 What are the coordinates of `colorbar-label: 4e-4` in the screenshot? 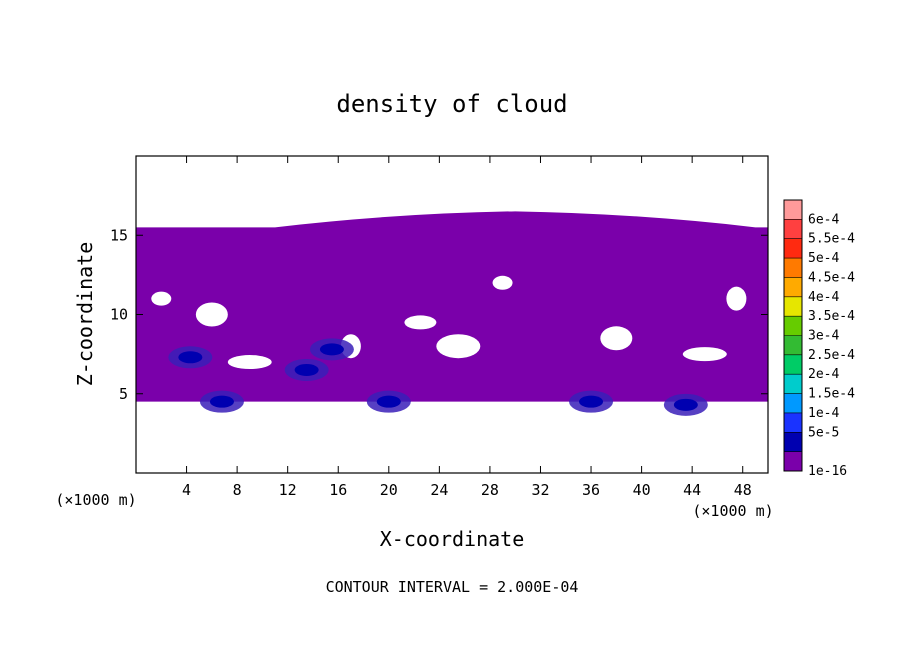 It's located at (823, 297).